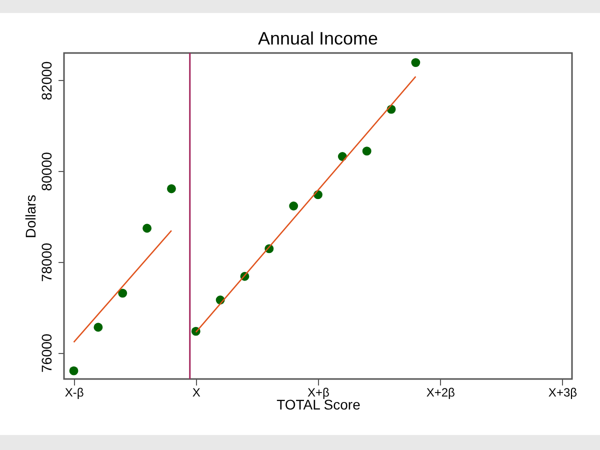 The image size is (600, 450). I want to click on y-tick-label: 82000, so click(46, 80).